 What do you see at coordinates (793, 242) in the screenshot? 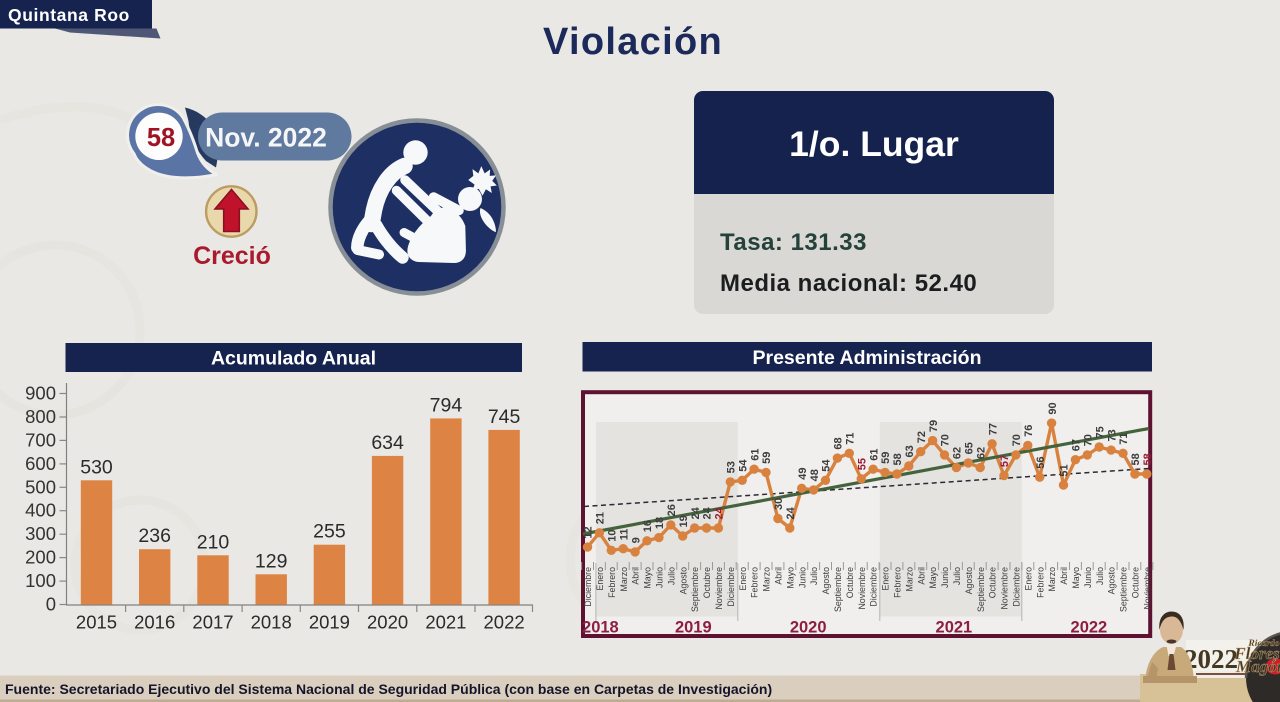
I see `svg-text: Tasa: 131.33` at bounding box center [793, 242].